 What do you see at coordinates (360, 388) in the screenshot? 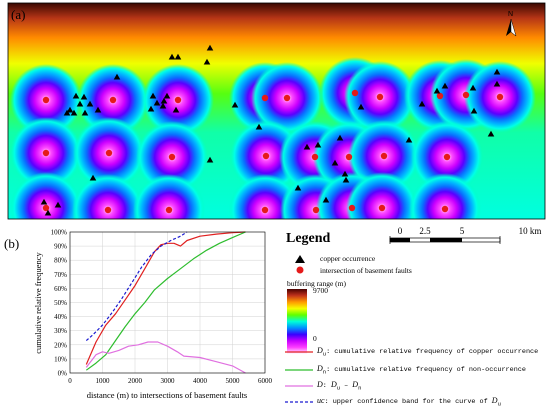
I see `d-formula-dn-sub: n` at bounding box center [360, 388].